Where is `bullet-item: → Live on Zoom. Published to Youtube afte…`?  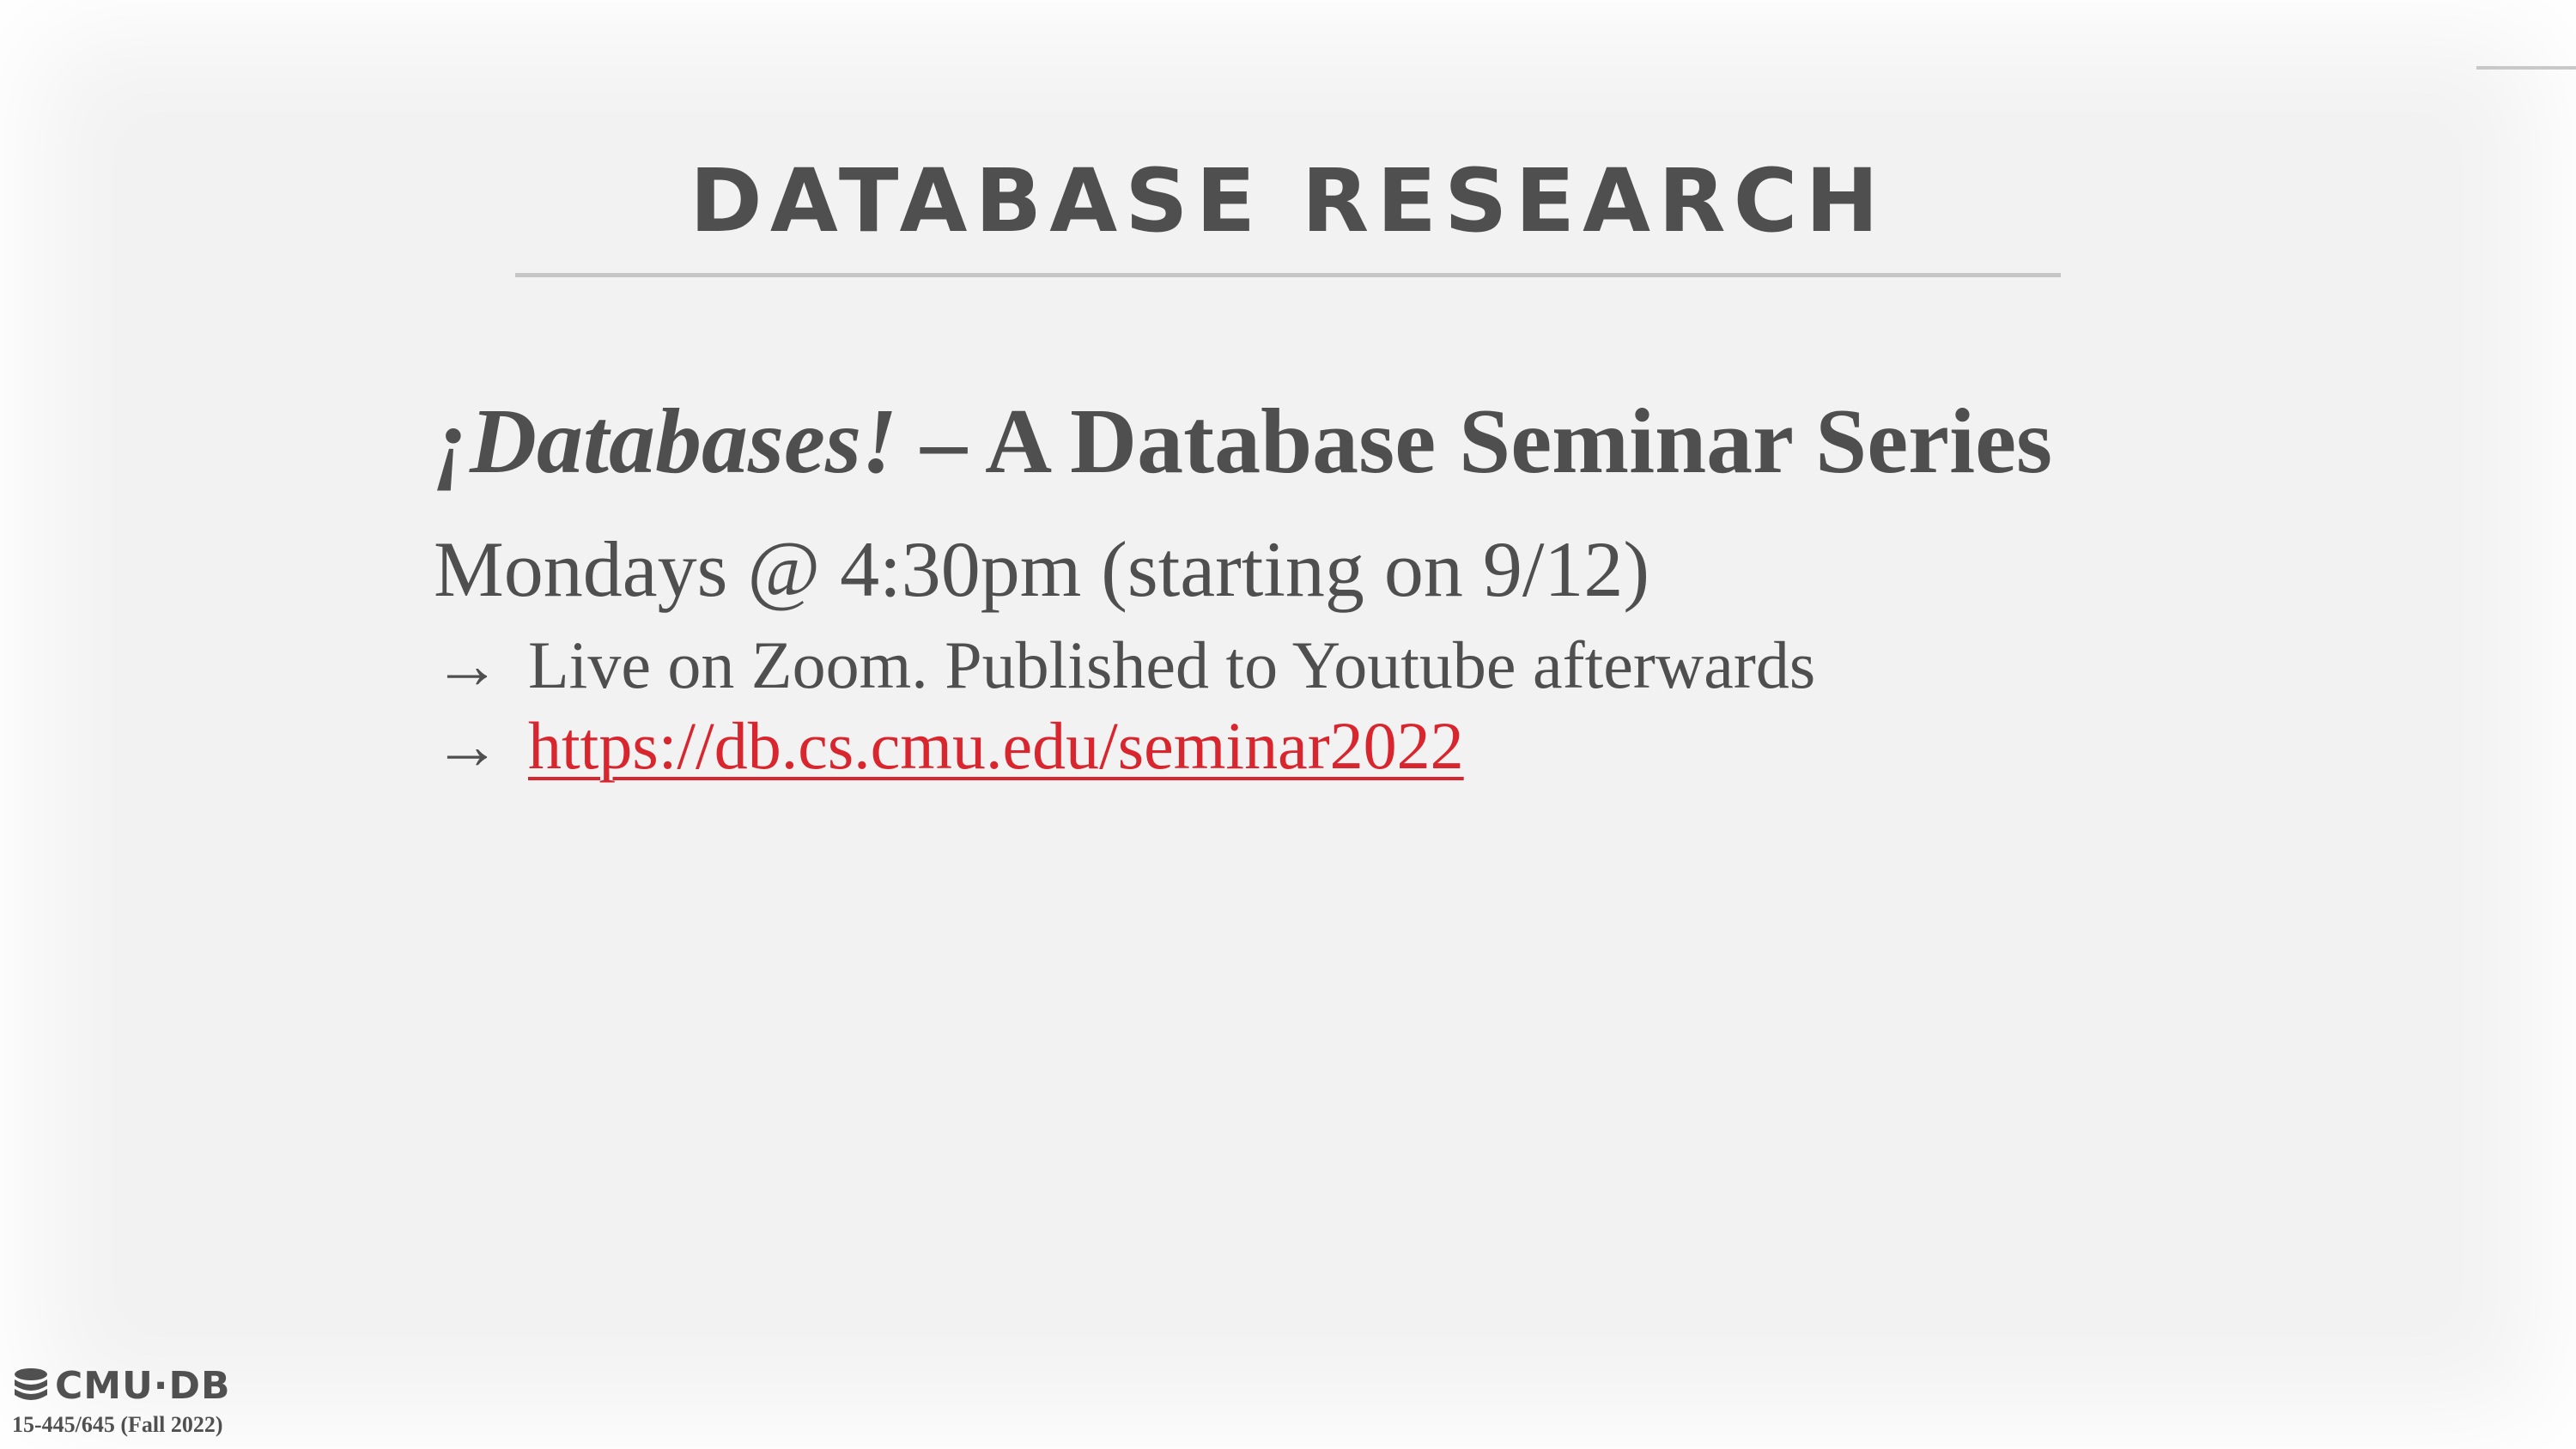 bullet-item: → Live on Zoom. Published to Youtube afte… is located at coordinates (1422, 665).